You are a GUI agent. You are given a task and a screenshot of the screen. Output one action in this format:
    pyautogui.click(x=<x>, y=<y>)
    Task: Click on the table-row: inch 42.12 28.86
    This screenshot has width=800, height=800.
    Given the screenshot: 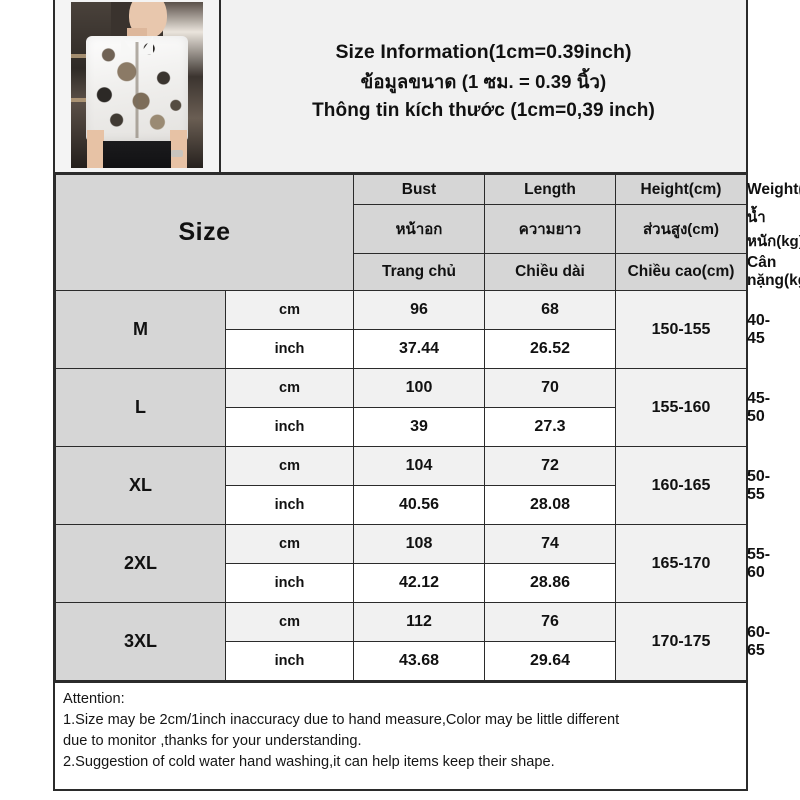 What is the action you would take?
    pyautogui.click(x=401, y=583)
    